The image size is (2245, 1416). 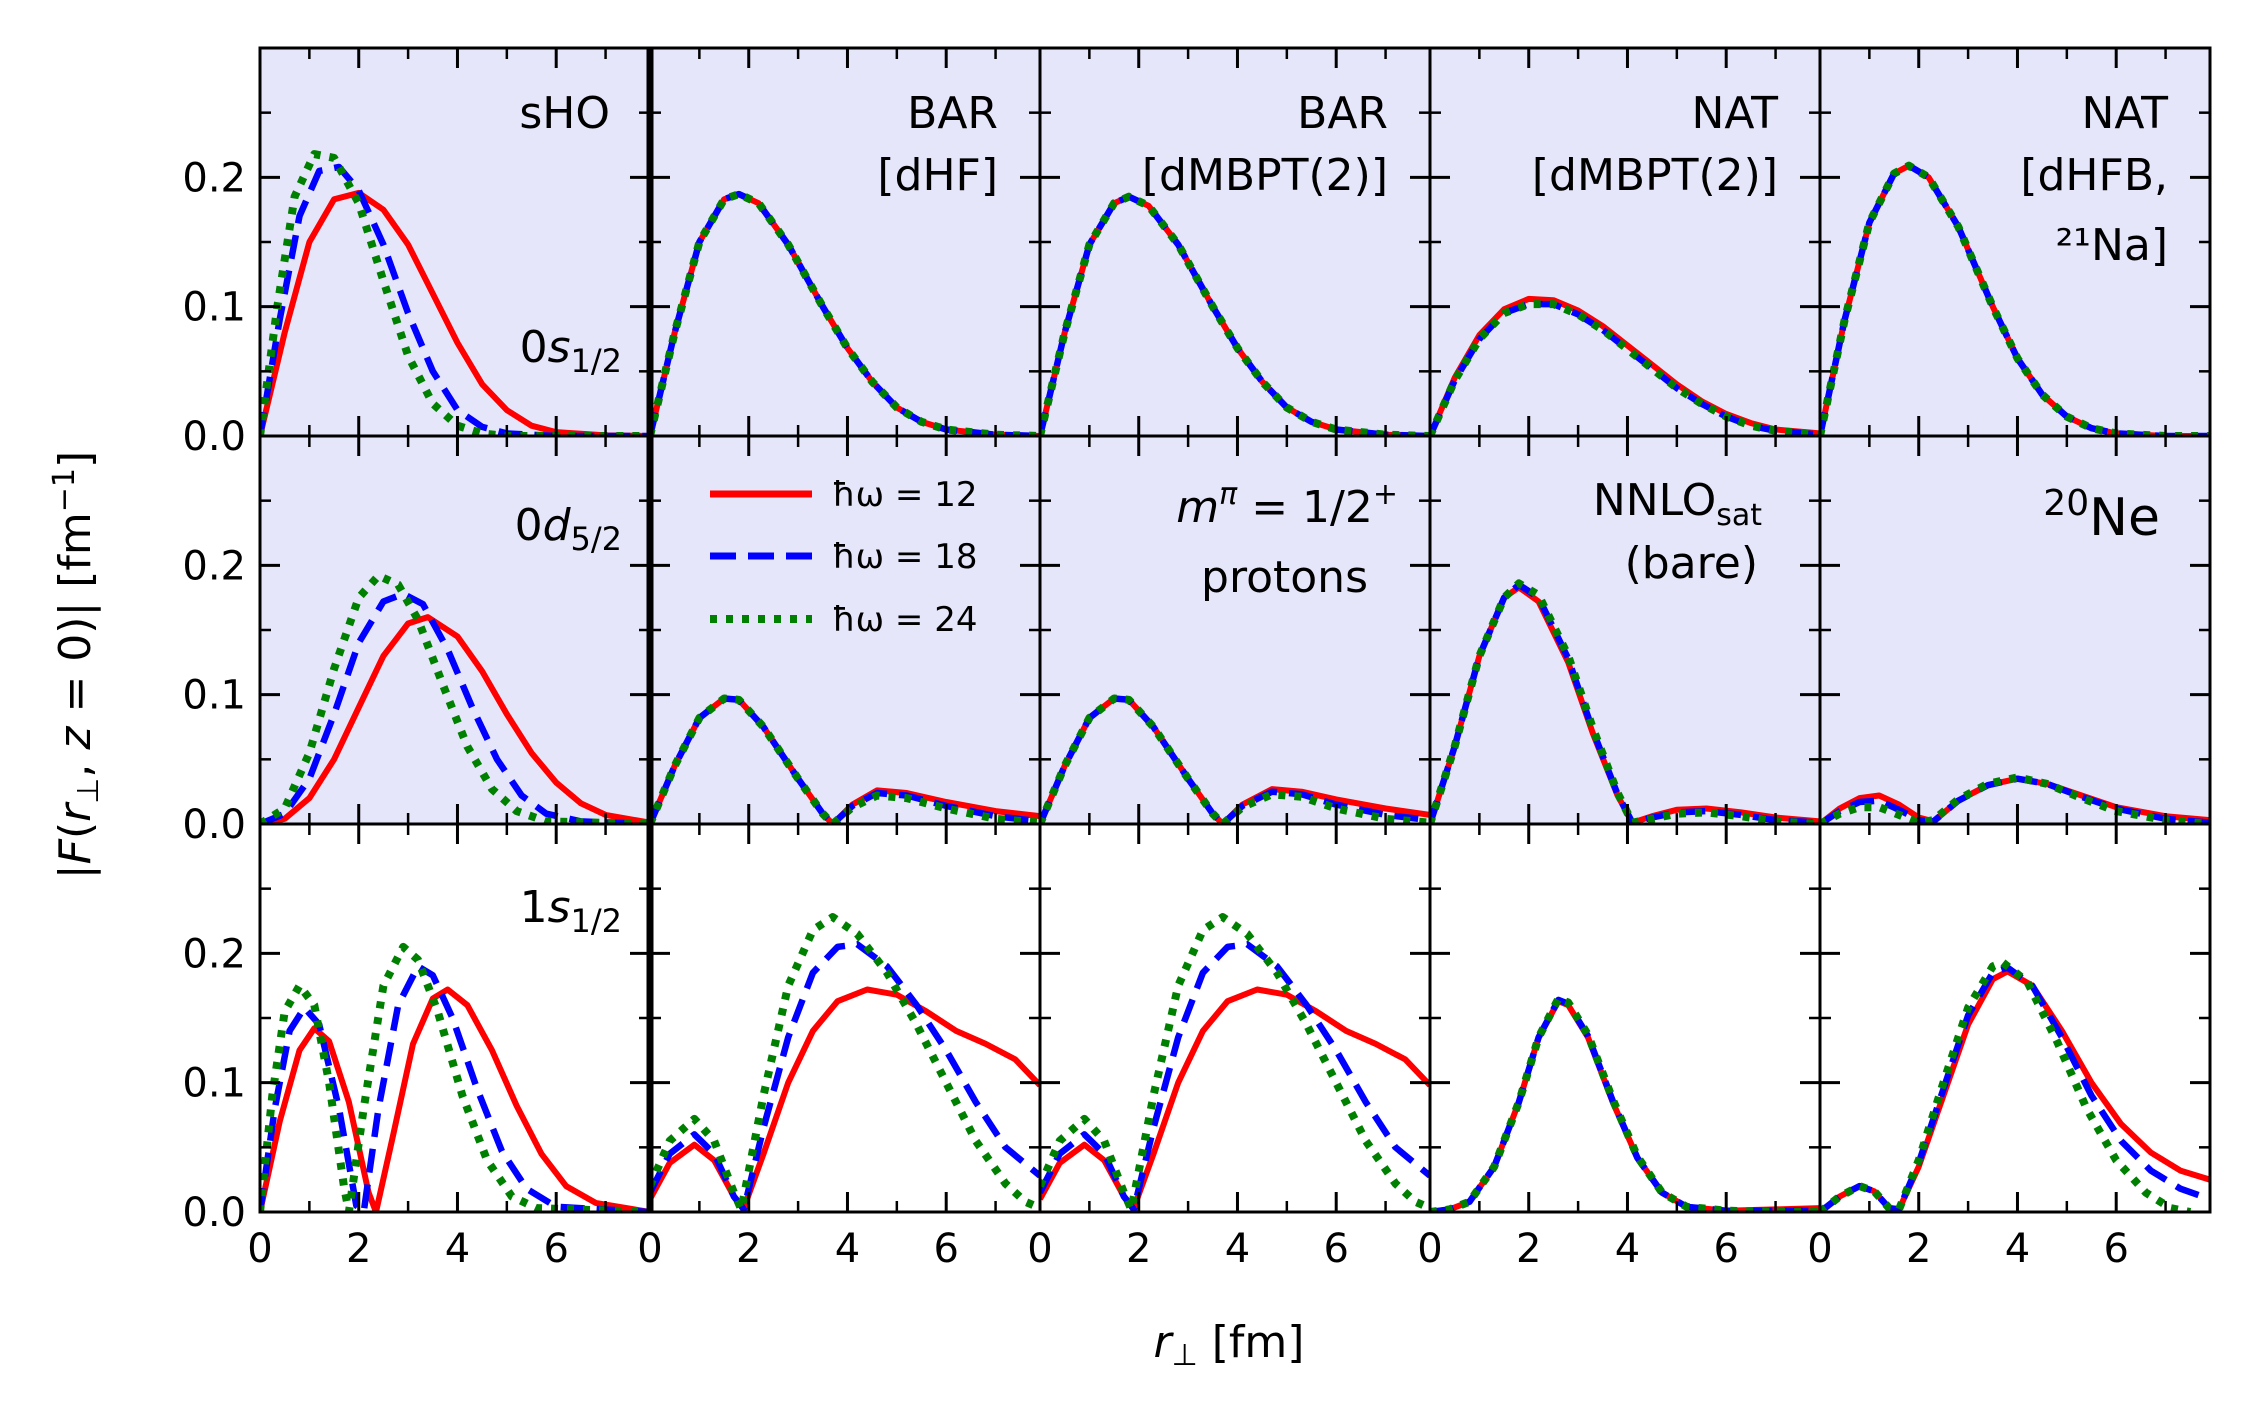 What do you see at coordinates (2015, 798) in the screenshot?
I see `series-line-hw24-r1-c4` at bounding box center [2015, 798].